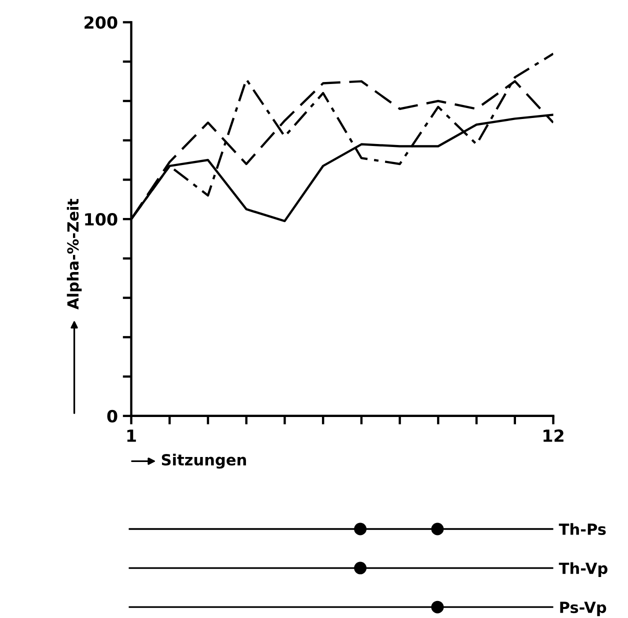 The image size is (628, 618). What do you see at coordinates (583, 609) in the screenshot?
I see `y-tick-label: Ps-Vp` at bounding box center [583, 609].